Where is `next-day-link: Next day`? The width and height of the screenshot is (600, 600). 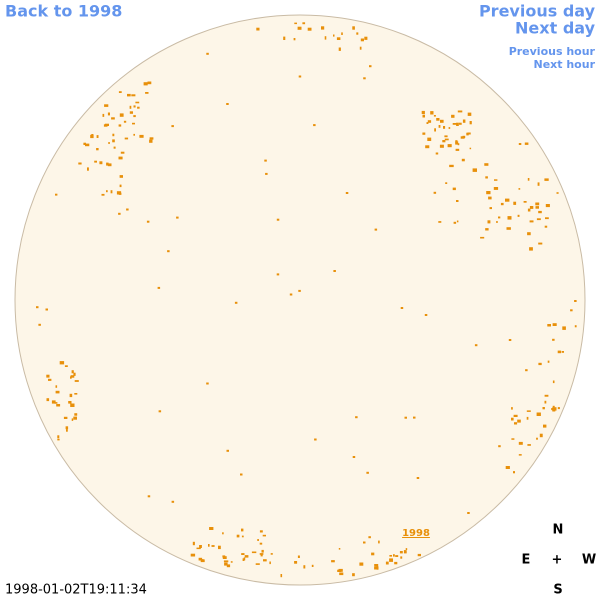 next-day-link: Next day is located at coordinates (555, 28).